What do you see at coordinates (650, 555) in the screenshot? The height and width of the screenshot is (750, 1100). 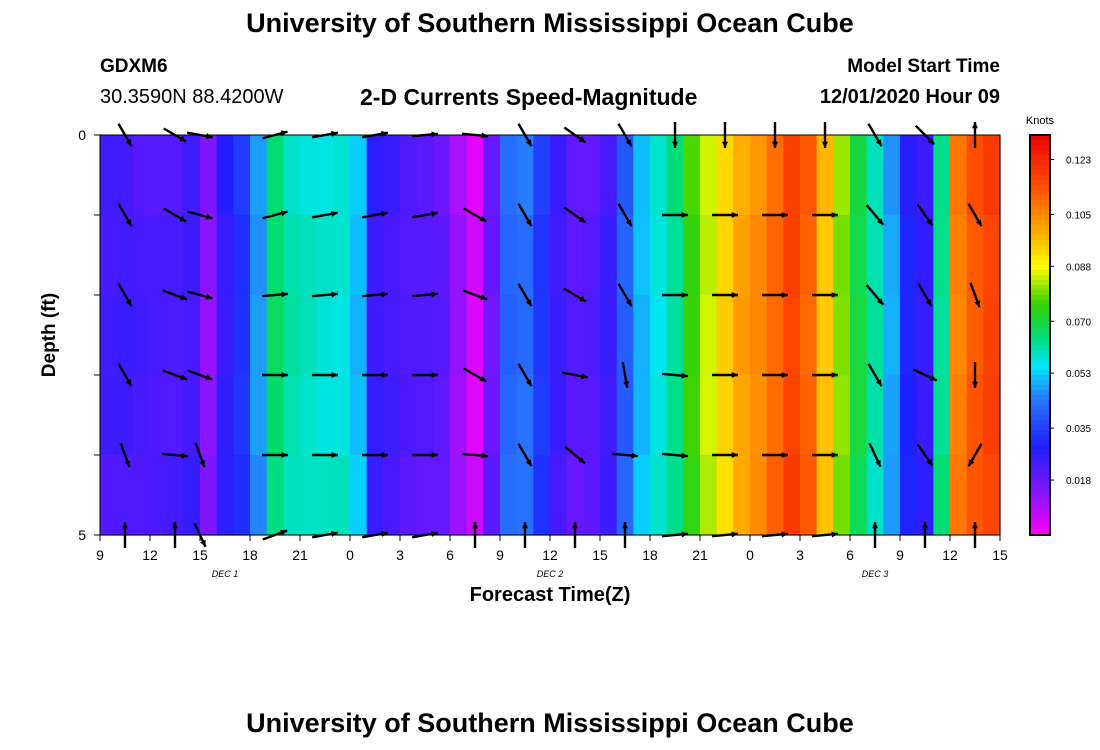 I see `x-tick-label: 18` at bounding box center [650, 555].